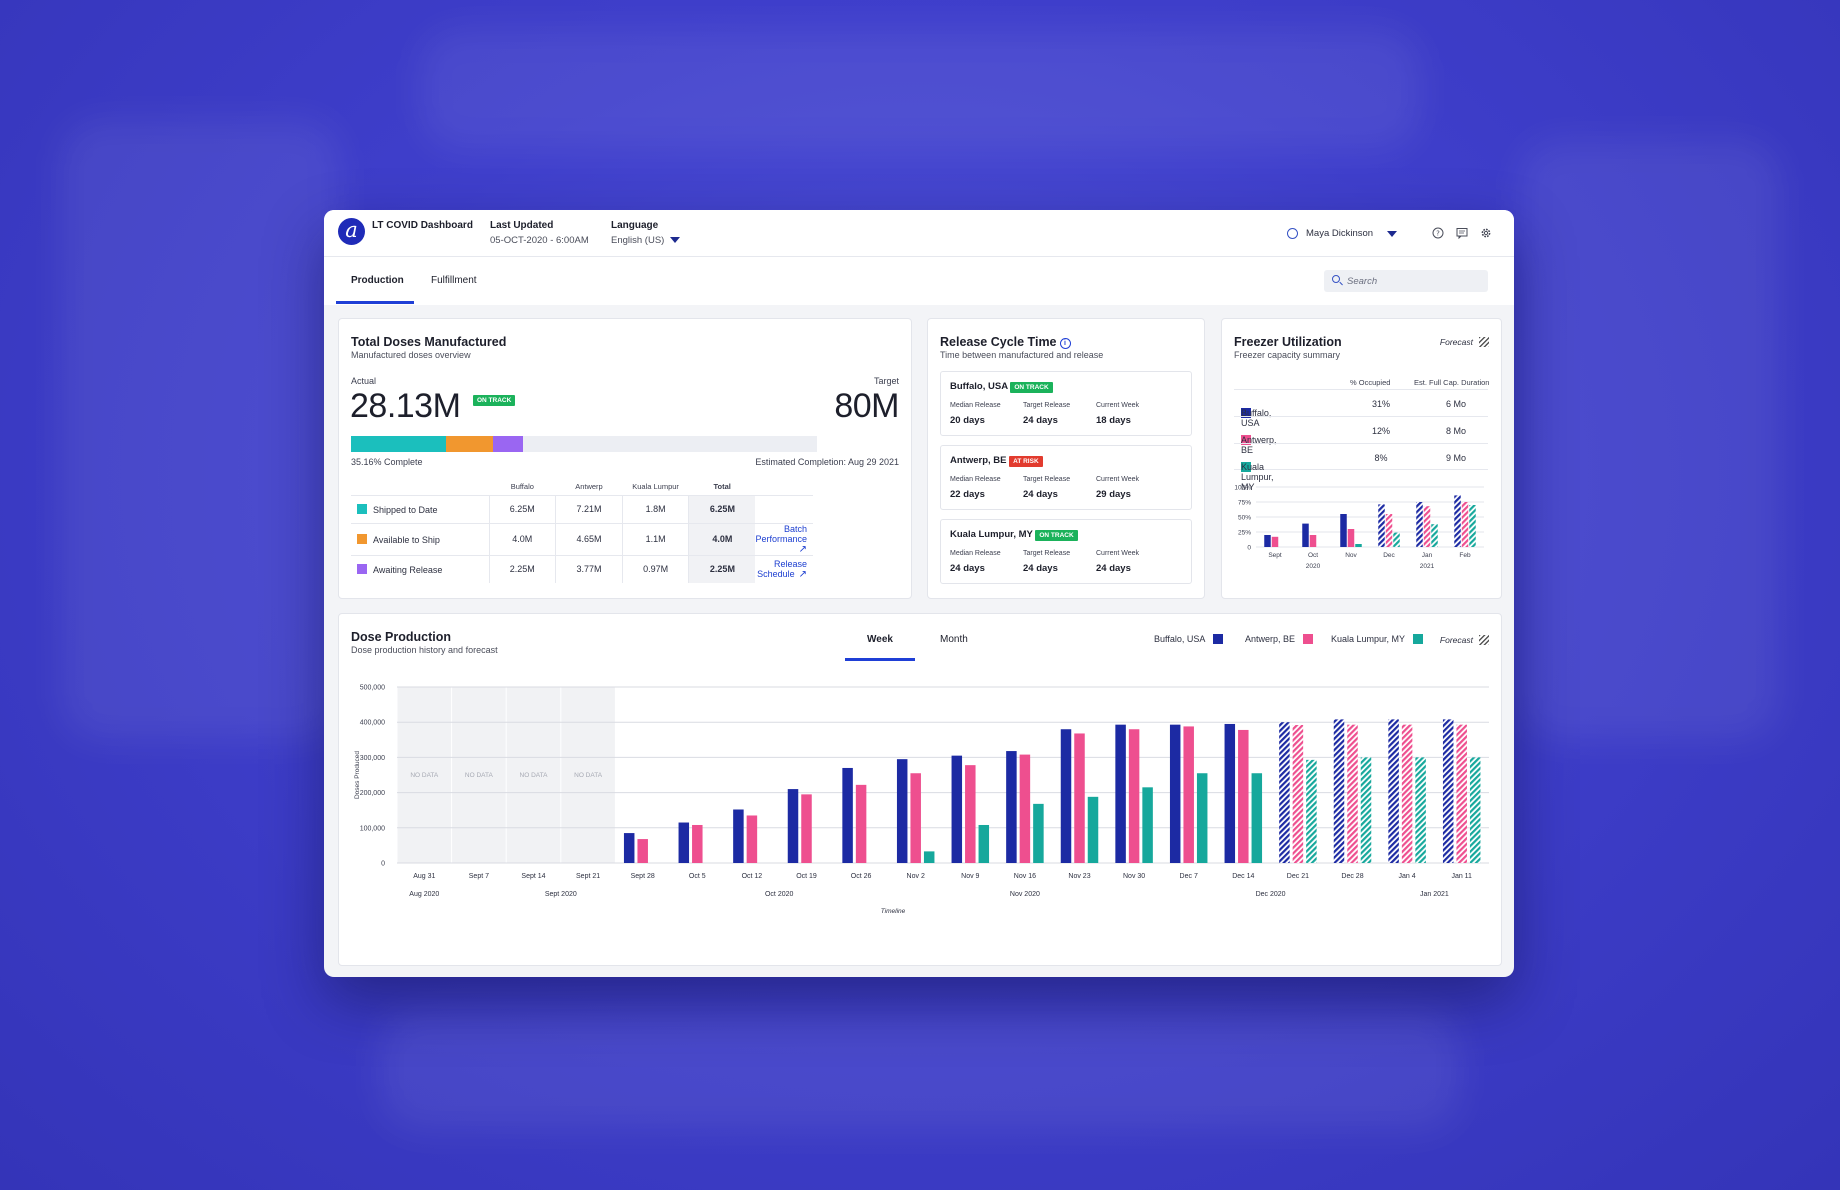  What do you see at coordinates (1389, 555) in the screenshot?
I see `x-tick-label: Dec` at bounding box center [1389, 555].